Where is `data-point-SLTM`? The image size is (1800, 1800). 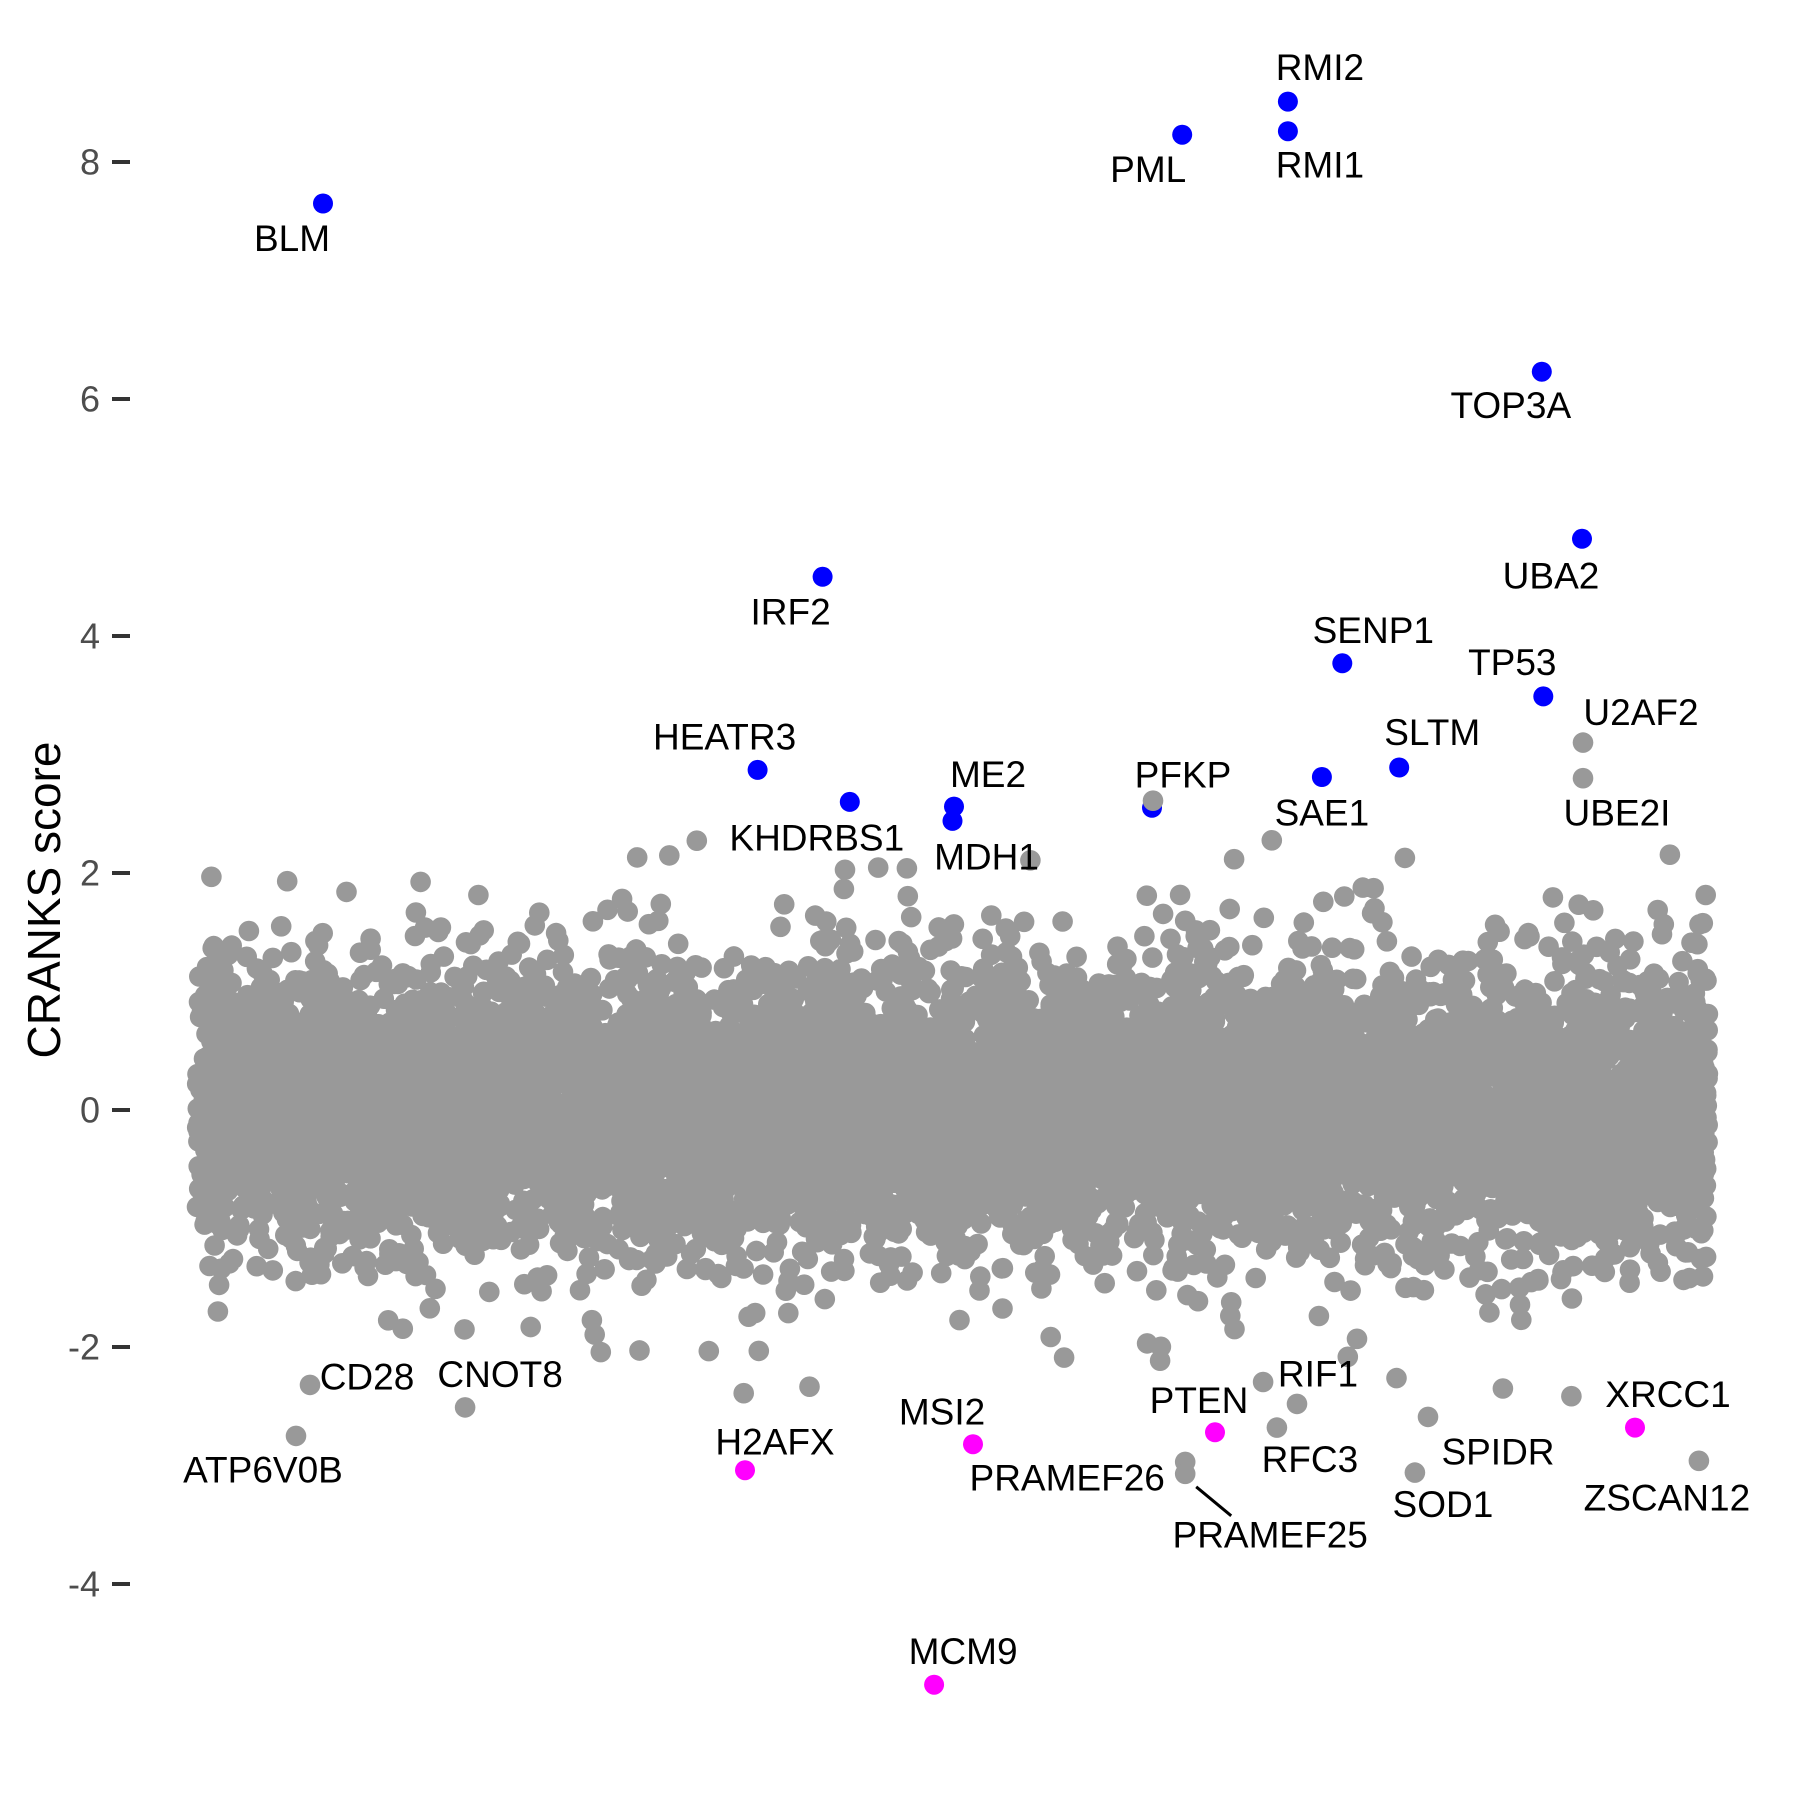
data-point-SLTM is located at coordinates (1399, 767).